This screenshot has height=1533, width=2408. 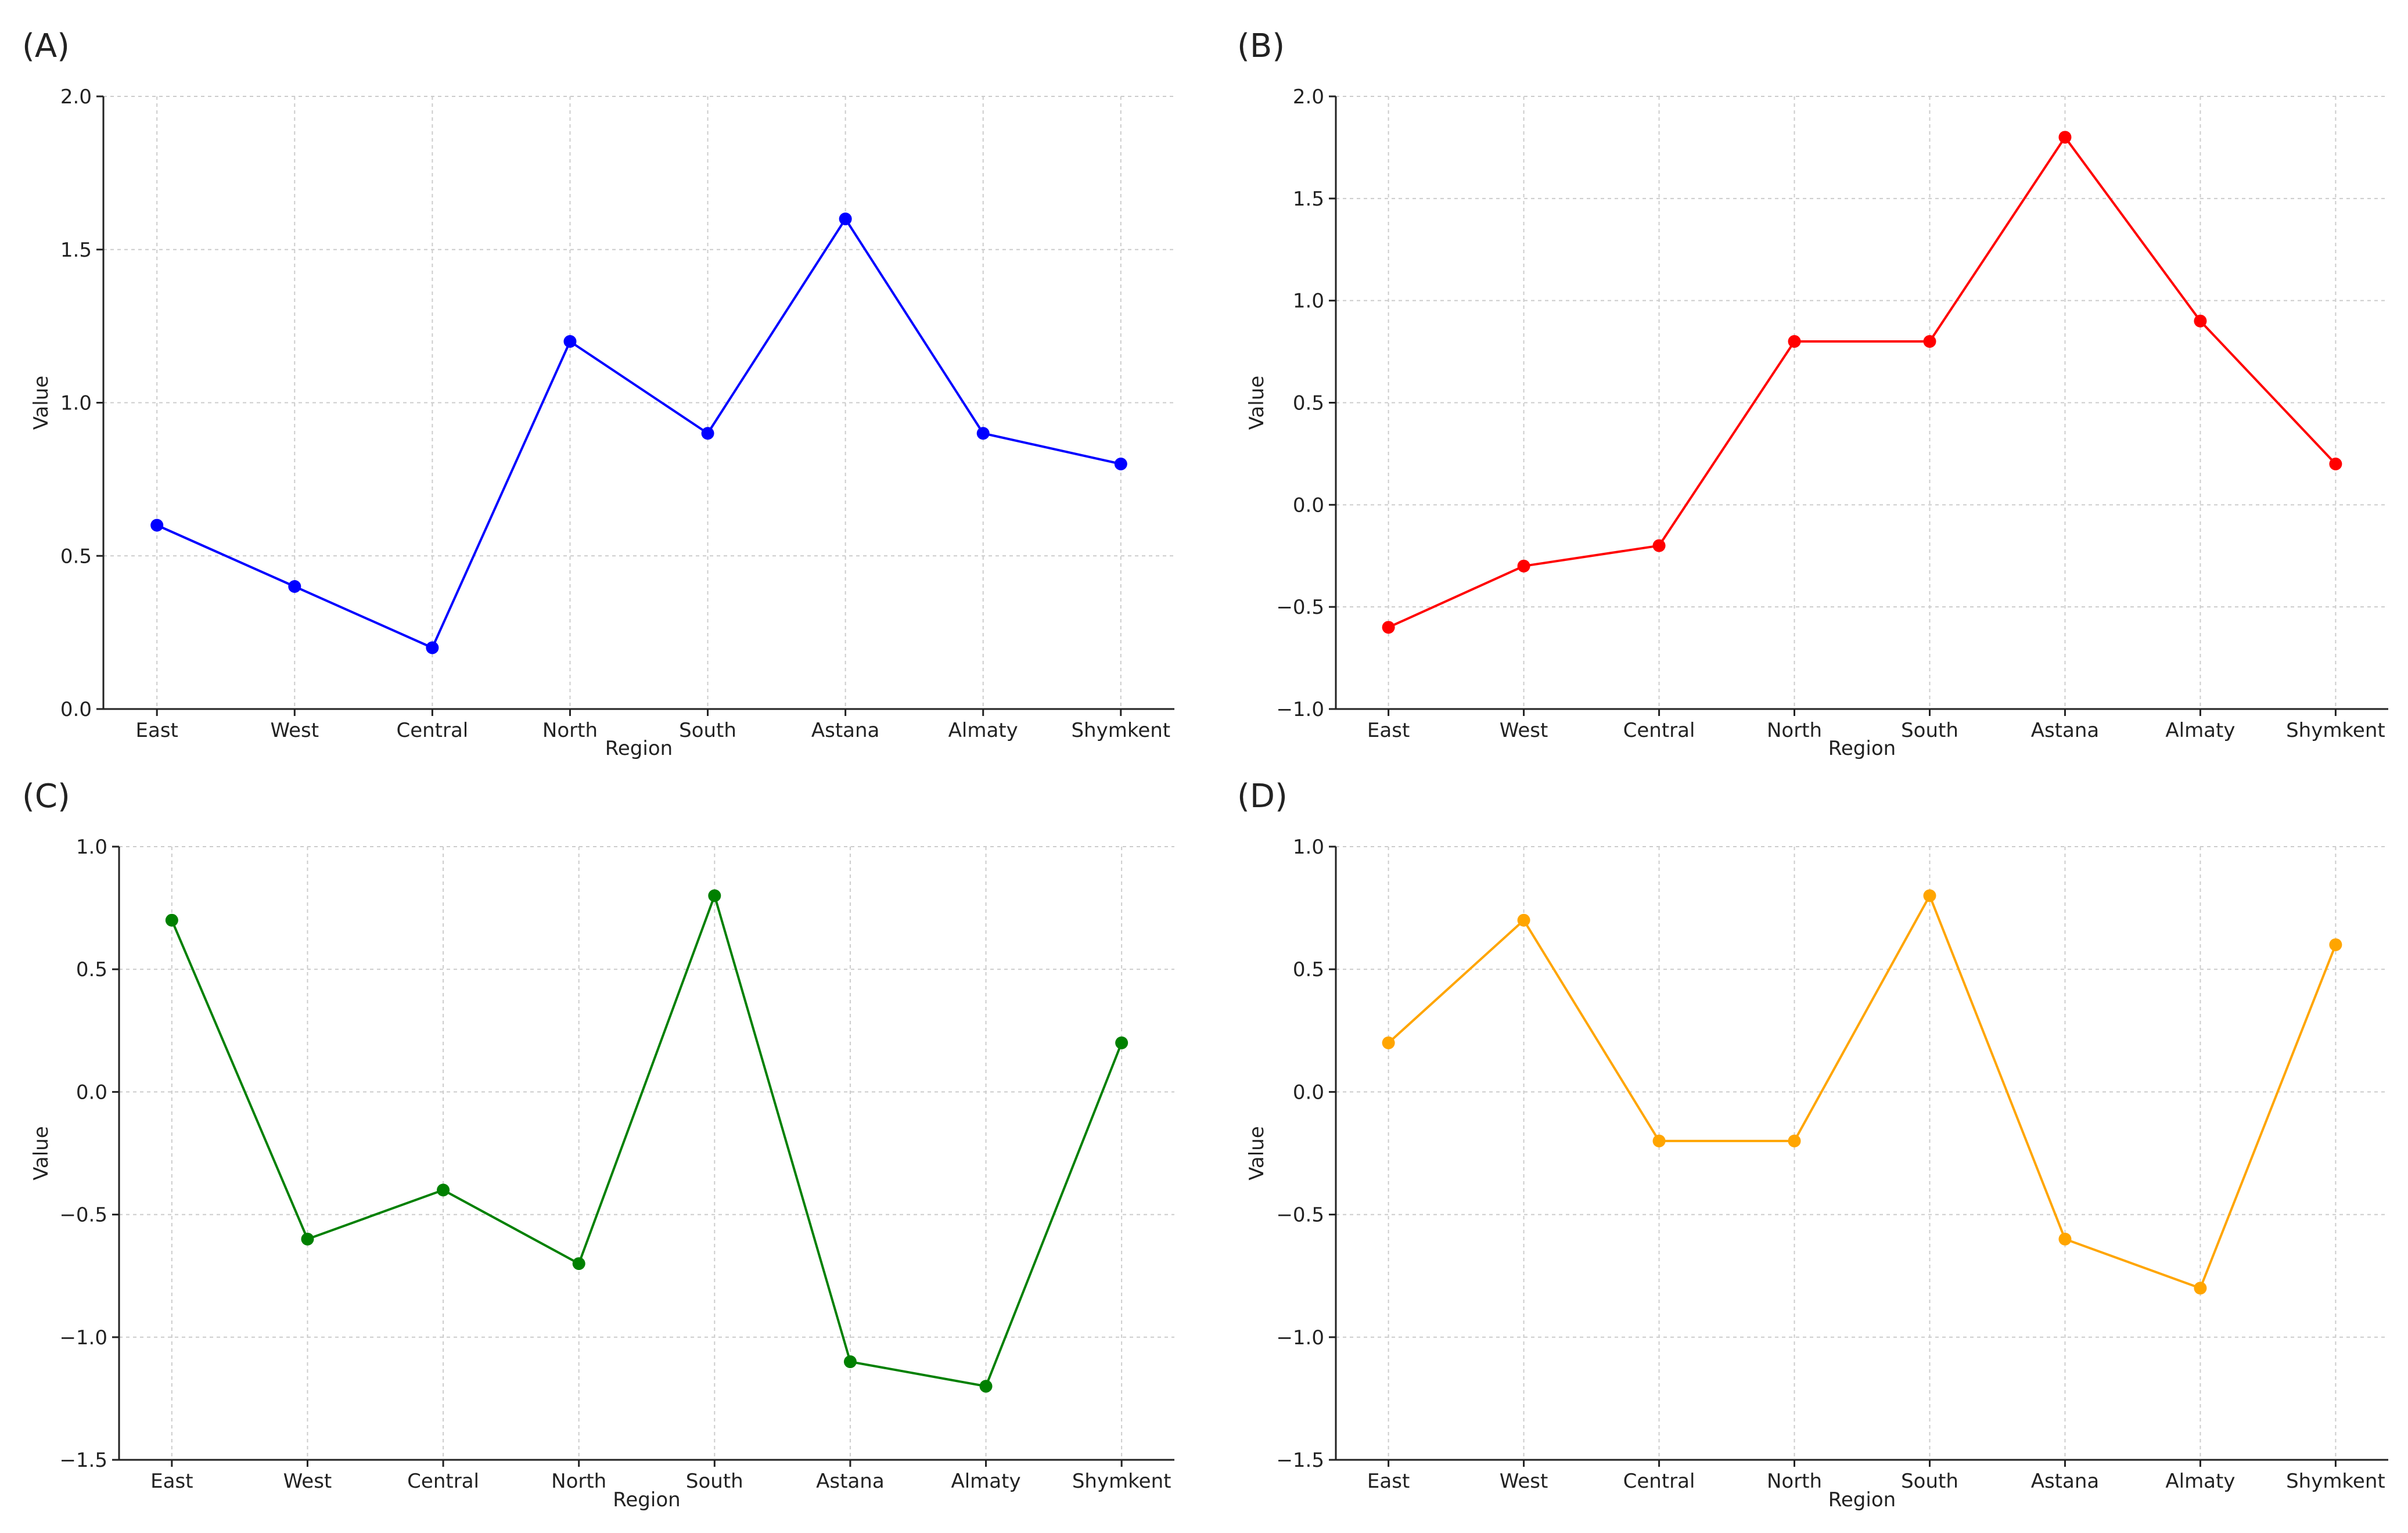 I want to click on y-tick-label: 1.5, so click(x=1308, y=199).